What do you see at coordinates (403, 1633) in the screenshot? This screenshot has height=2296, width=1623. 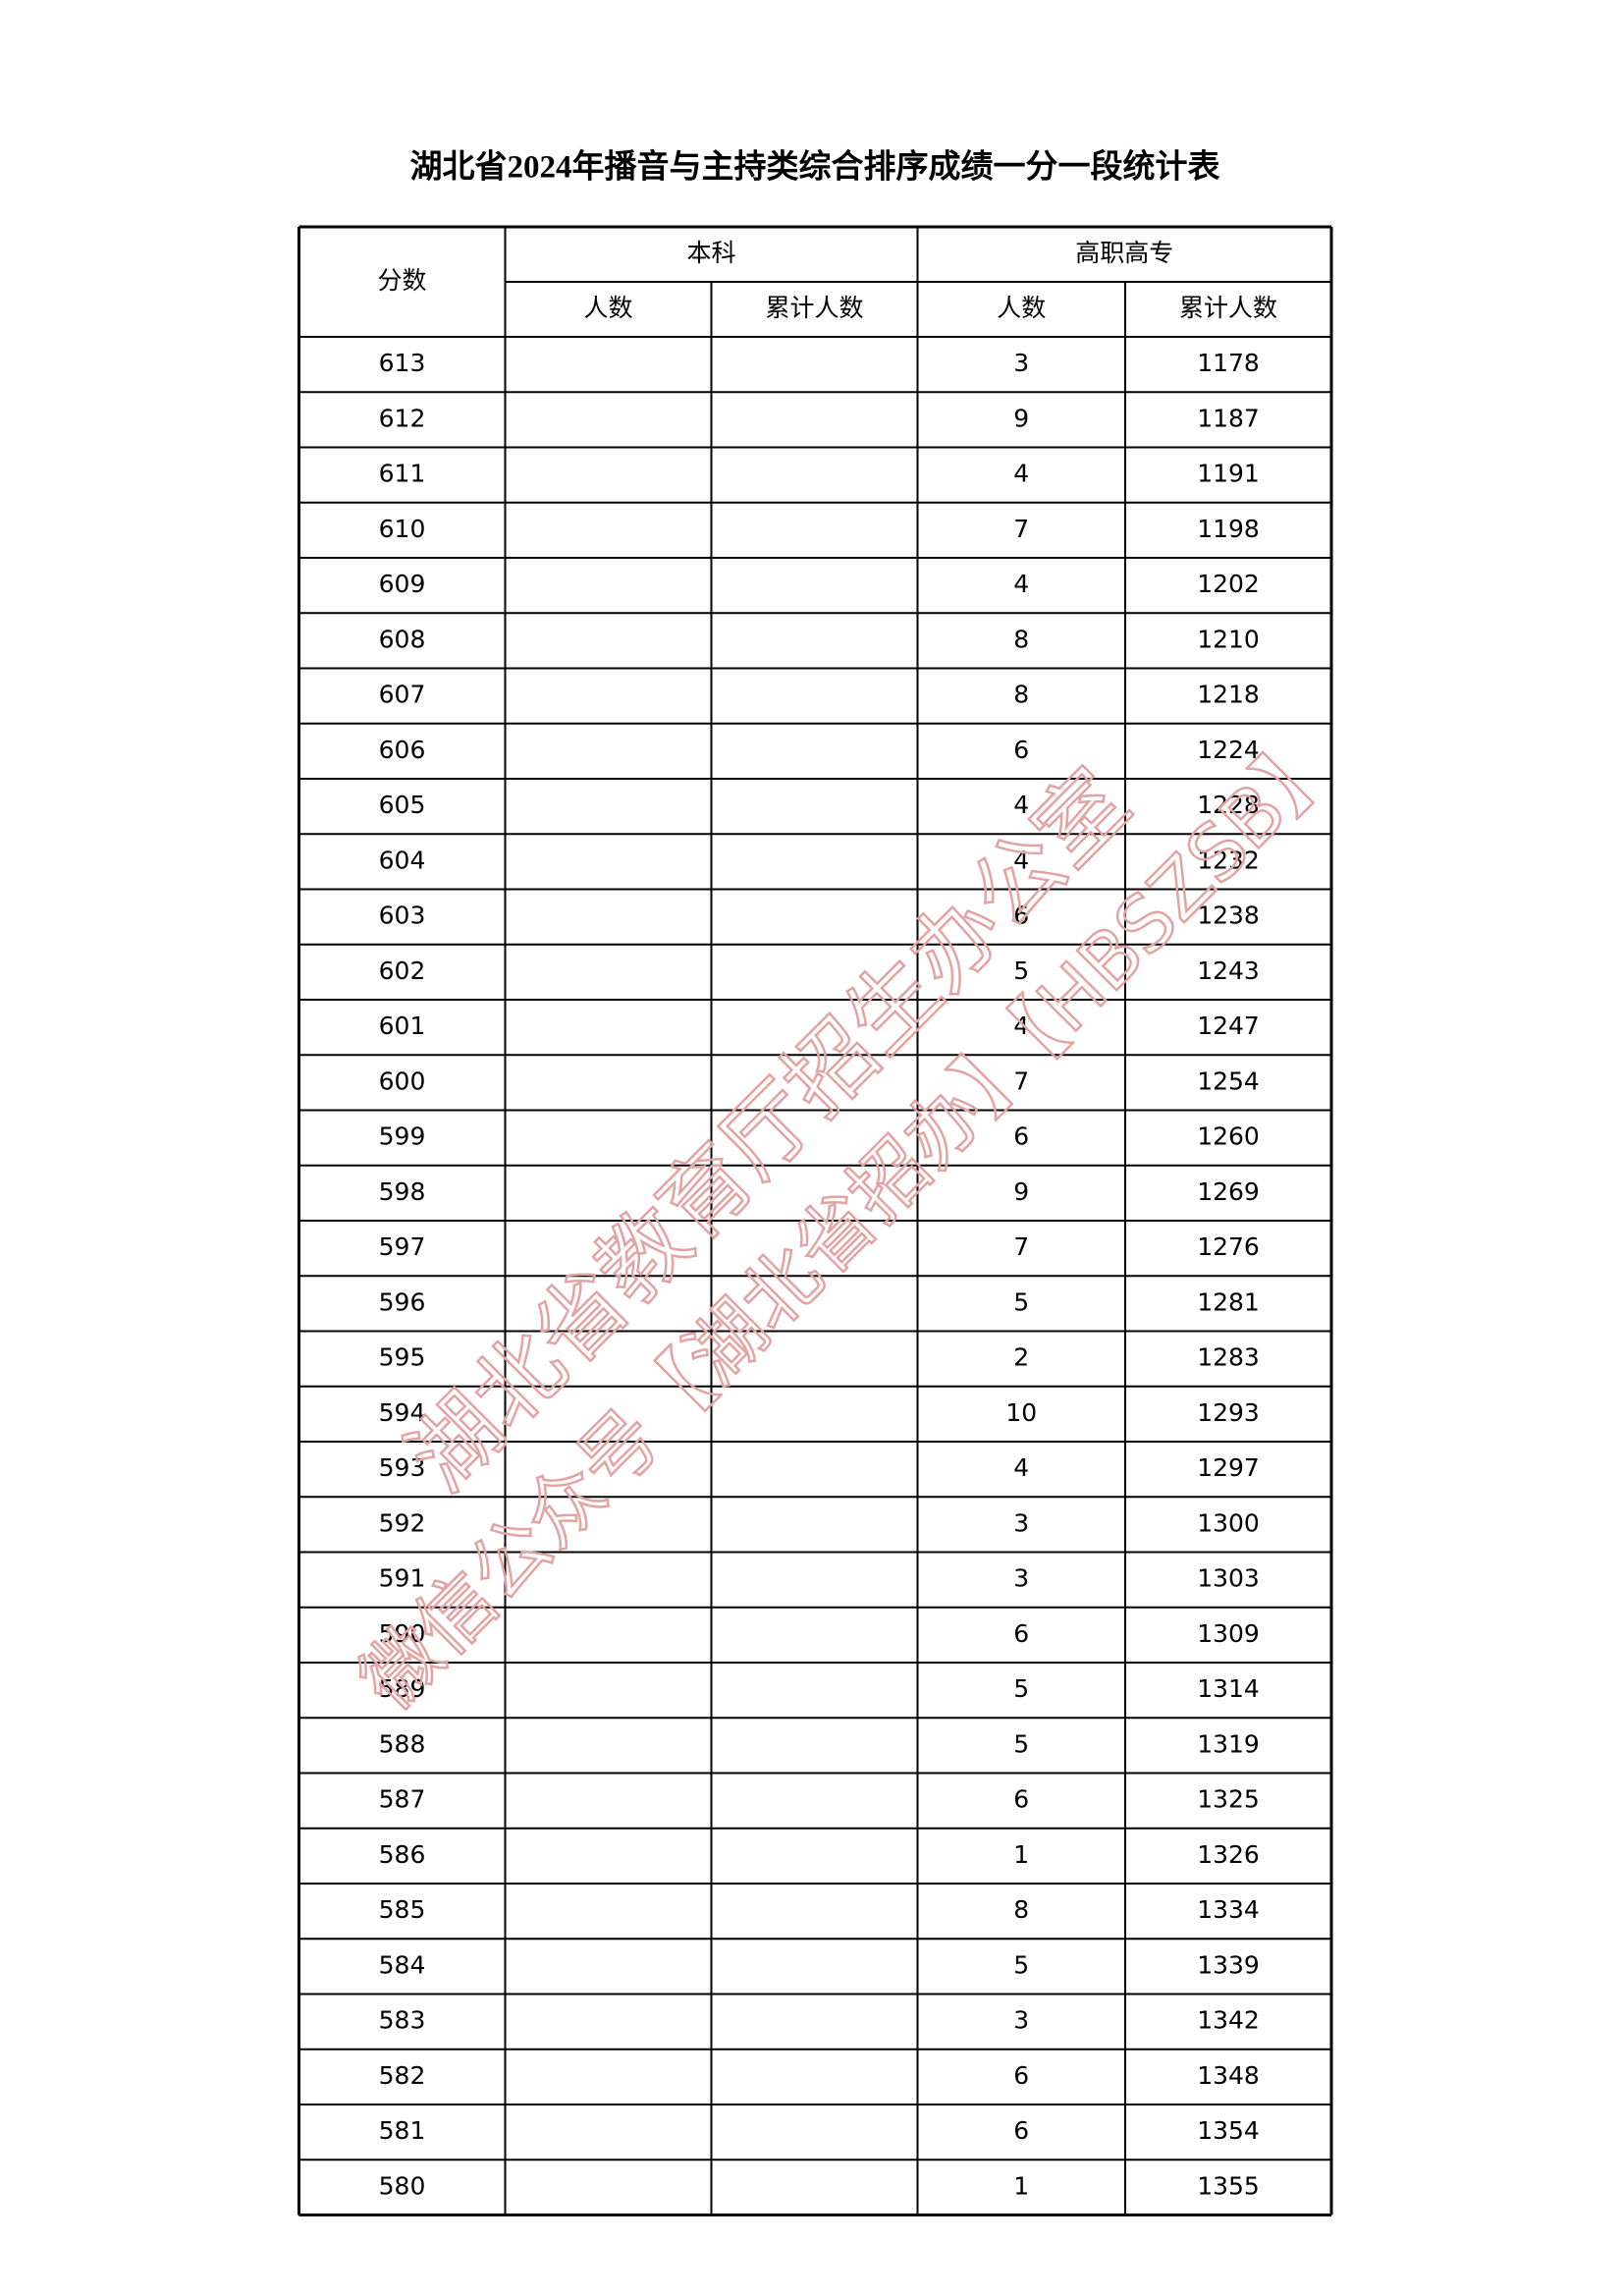 I see `table-cell: 590` at bounding box center [403, 1633].